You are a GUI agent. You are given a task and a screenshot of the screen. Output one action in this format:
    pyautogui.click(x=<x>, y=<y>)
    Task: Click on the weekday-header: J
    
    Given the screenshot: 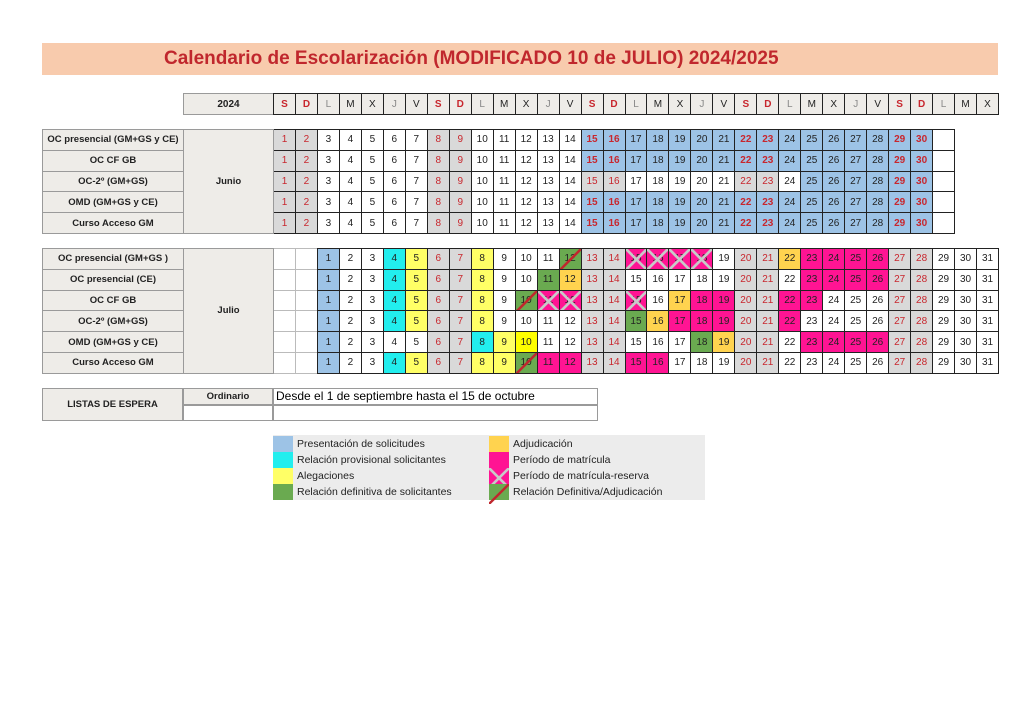 What is the action you would take?
    pyautogui.click(x=702, y=104)
    